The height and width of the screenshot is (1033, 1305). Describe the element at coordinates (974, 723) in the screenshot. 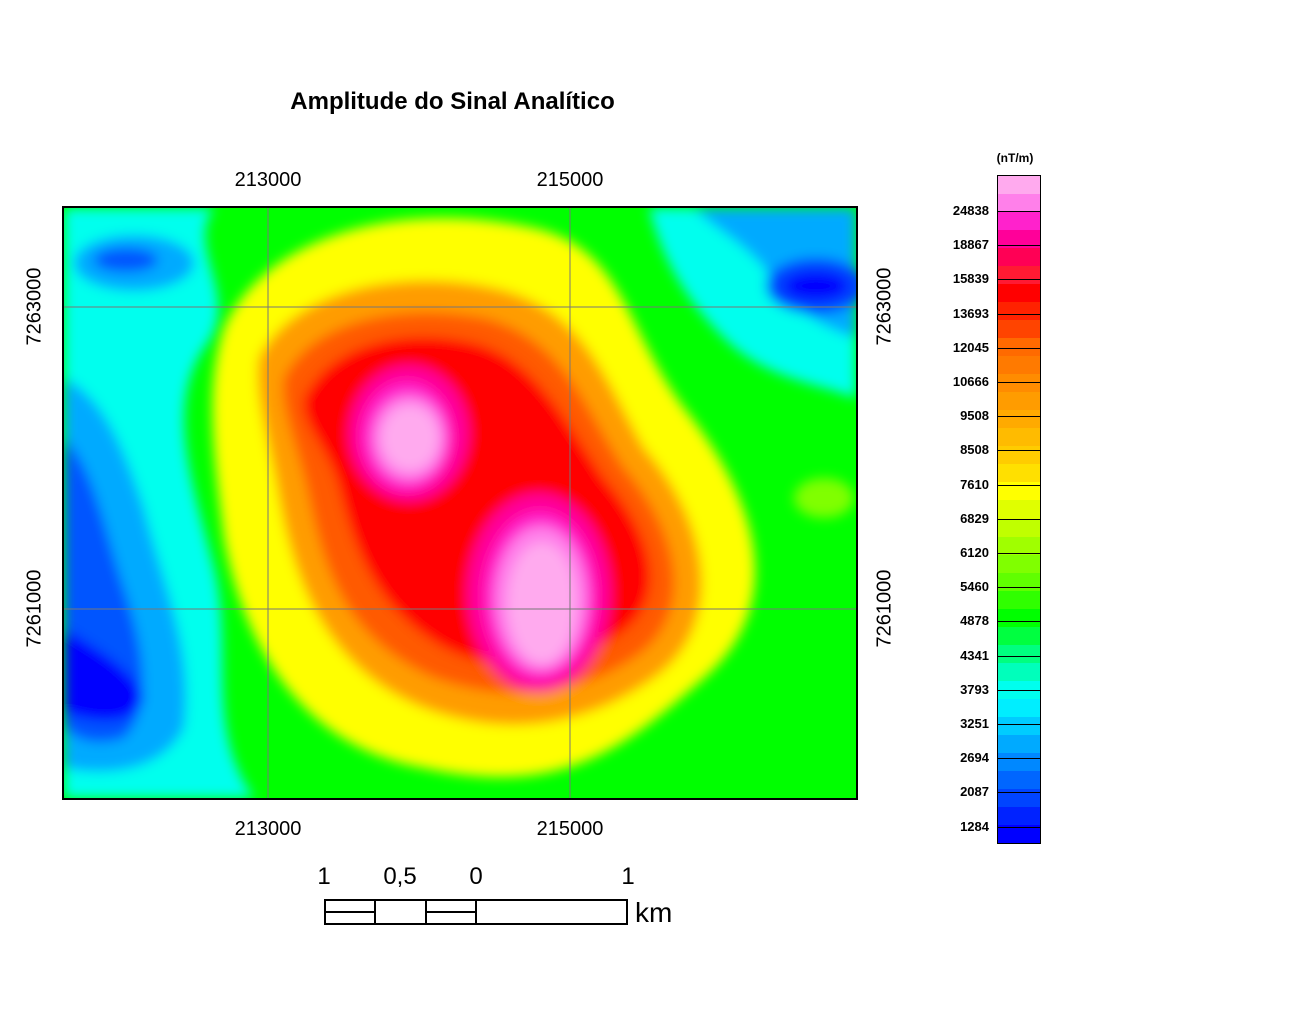

I see `legend-label: 3251` at that location.